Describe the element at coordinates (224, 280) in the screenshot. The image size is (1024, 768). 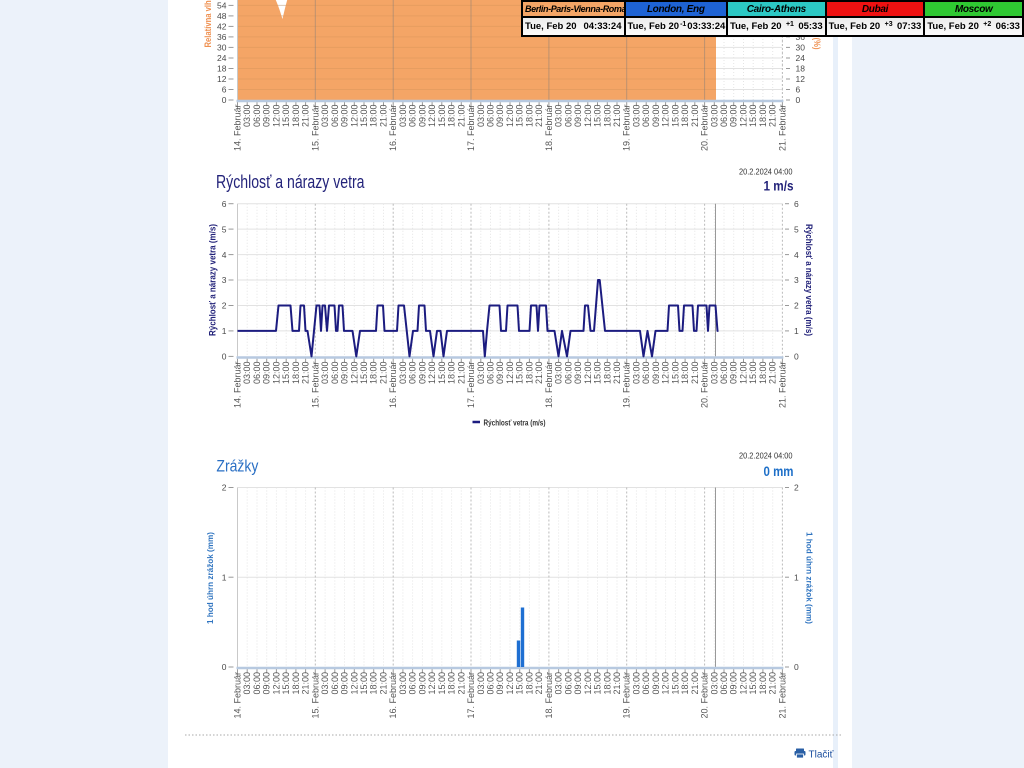
I see `svg-text: 3` at that location.